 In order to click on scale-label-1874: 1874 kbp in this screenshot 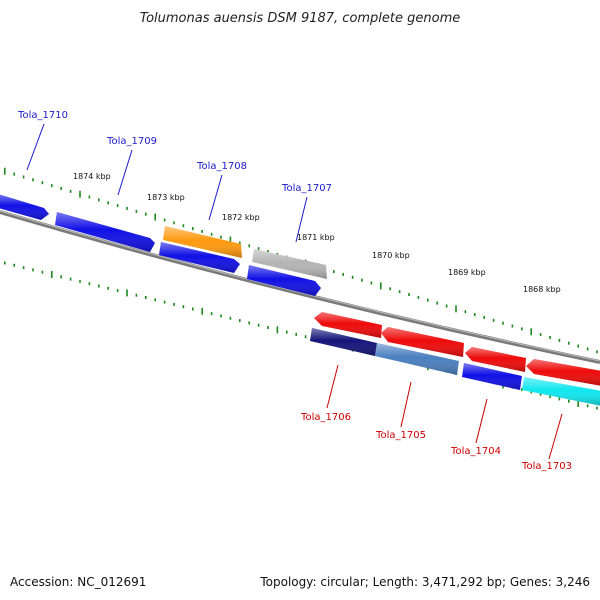, I will do `click(92, 176)`.